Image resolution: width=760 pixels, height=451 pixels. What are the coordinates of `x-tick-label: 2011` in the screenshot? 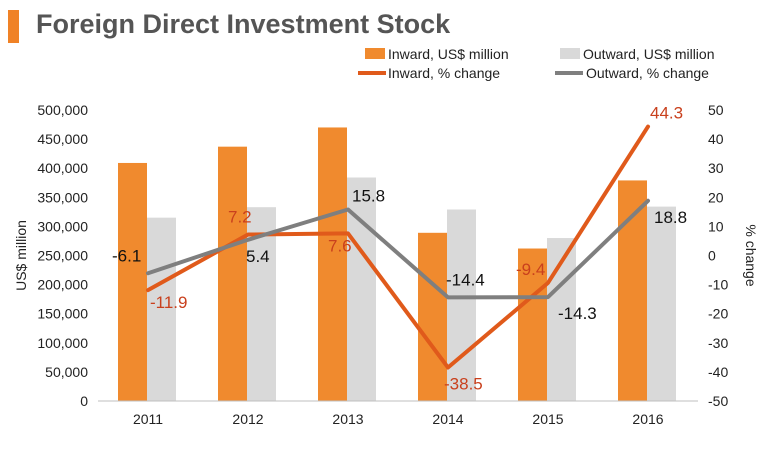 It's located at (148, 419).